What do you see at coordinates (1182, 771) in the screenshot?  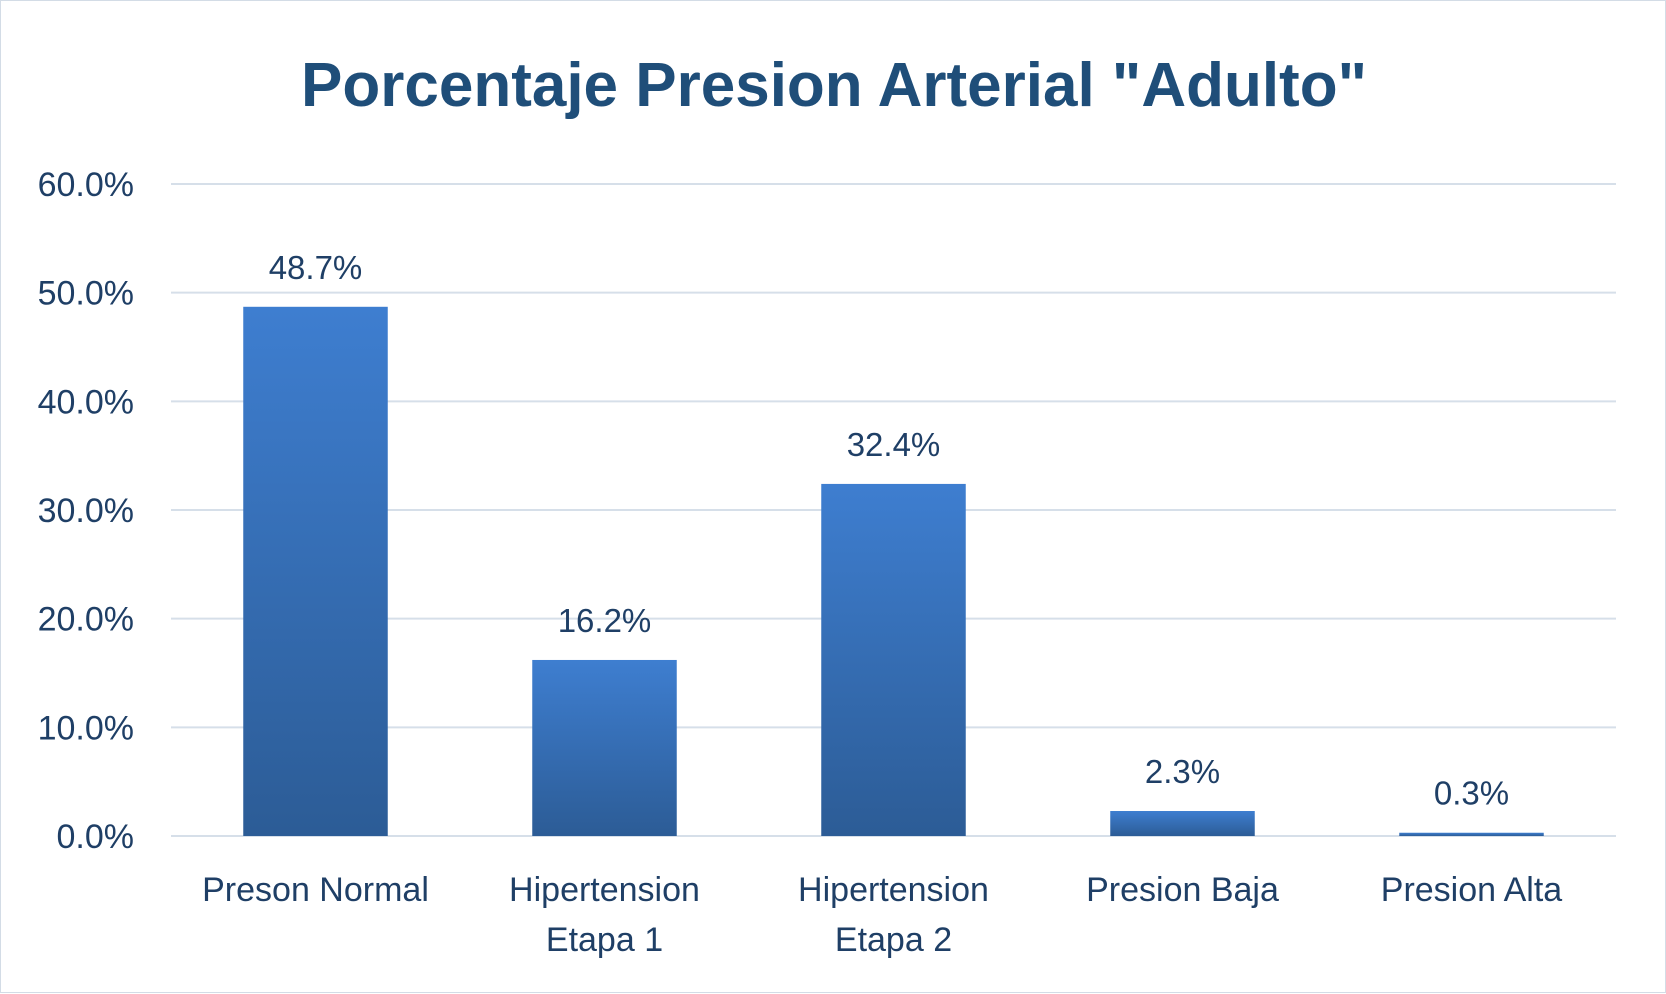 I see `data-label: 2.3%` at bounding box center [1182, 771].